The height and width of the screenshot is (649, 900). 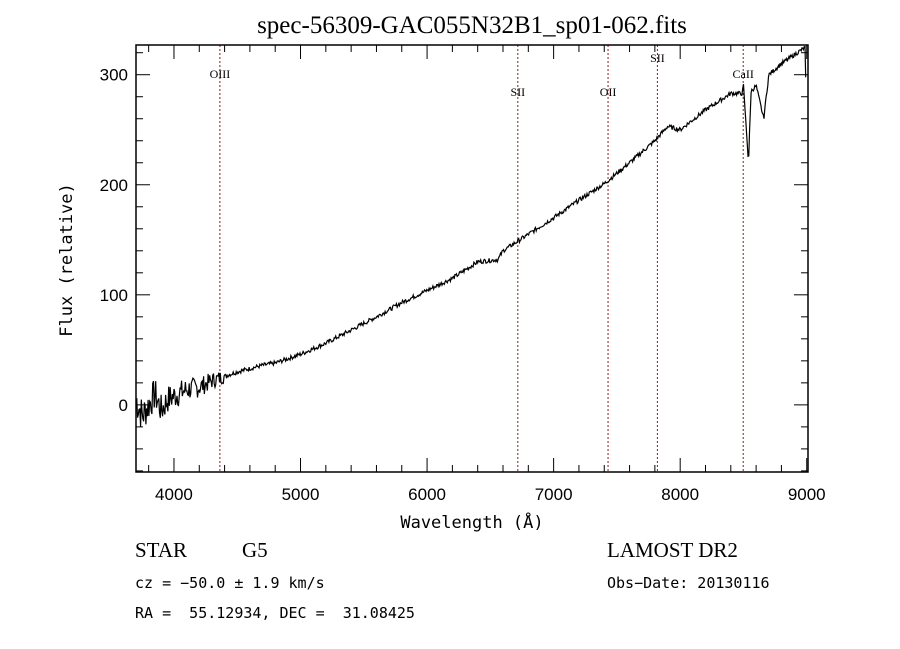 What do you see at coordinates (114, 75) in the screenshot?
I see `y-tick-label: 300` at bounding box center [114, 75].